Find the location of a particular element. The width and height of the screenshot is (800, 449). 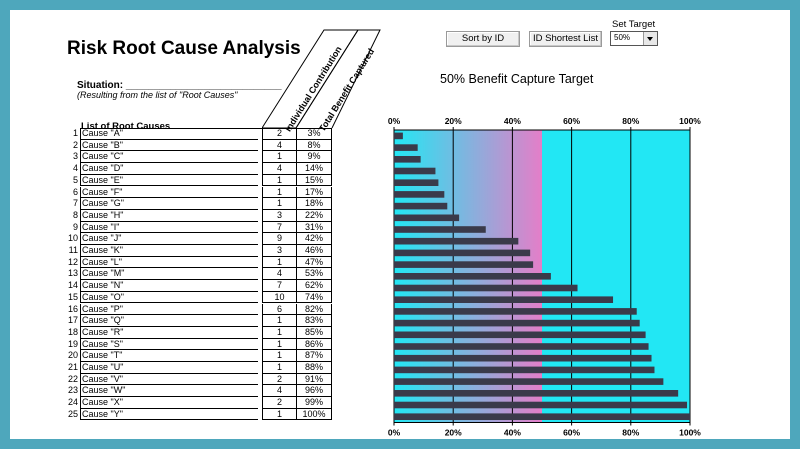

x-tick-label-top: 100% is located at coordinates (690, 121).